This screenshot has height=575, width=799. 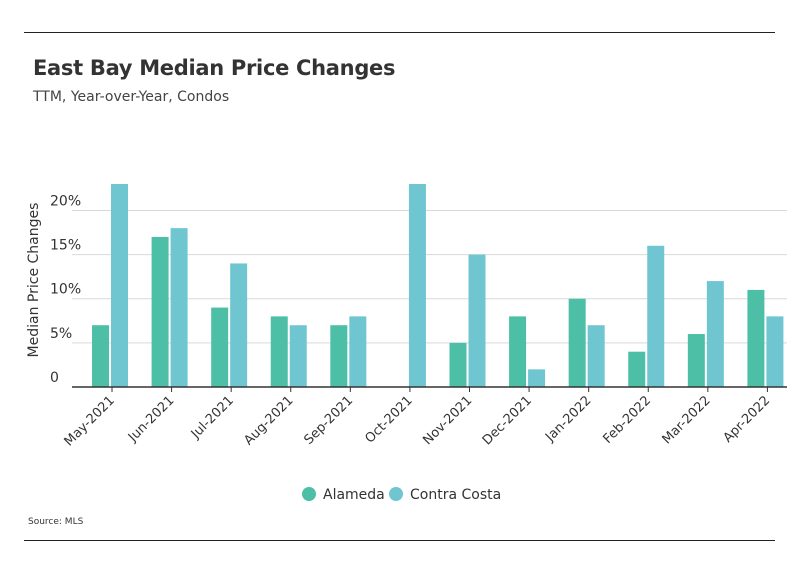 What do you see at coordinates (518, 351) in the screenshot?
I see `bar-alameda-dec-2021` at bounding box center [518, 351].